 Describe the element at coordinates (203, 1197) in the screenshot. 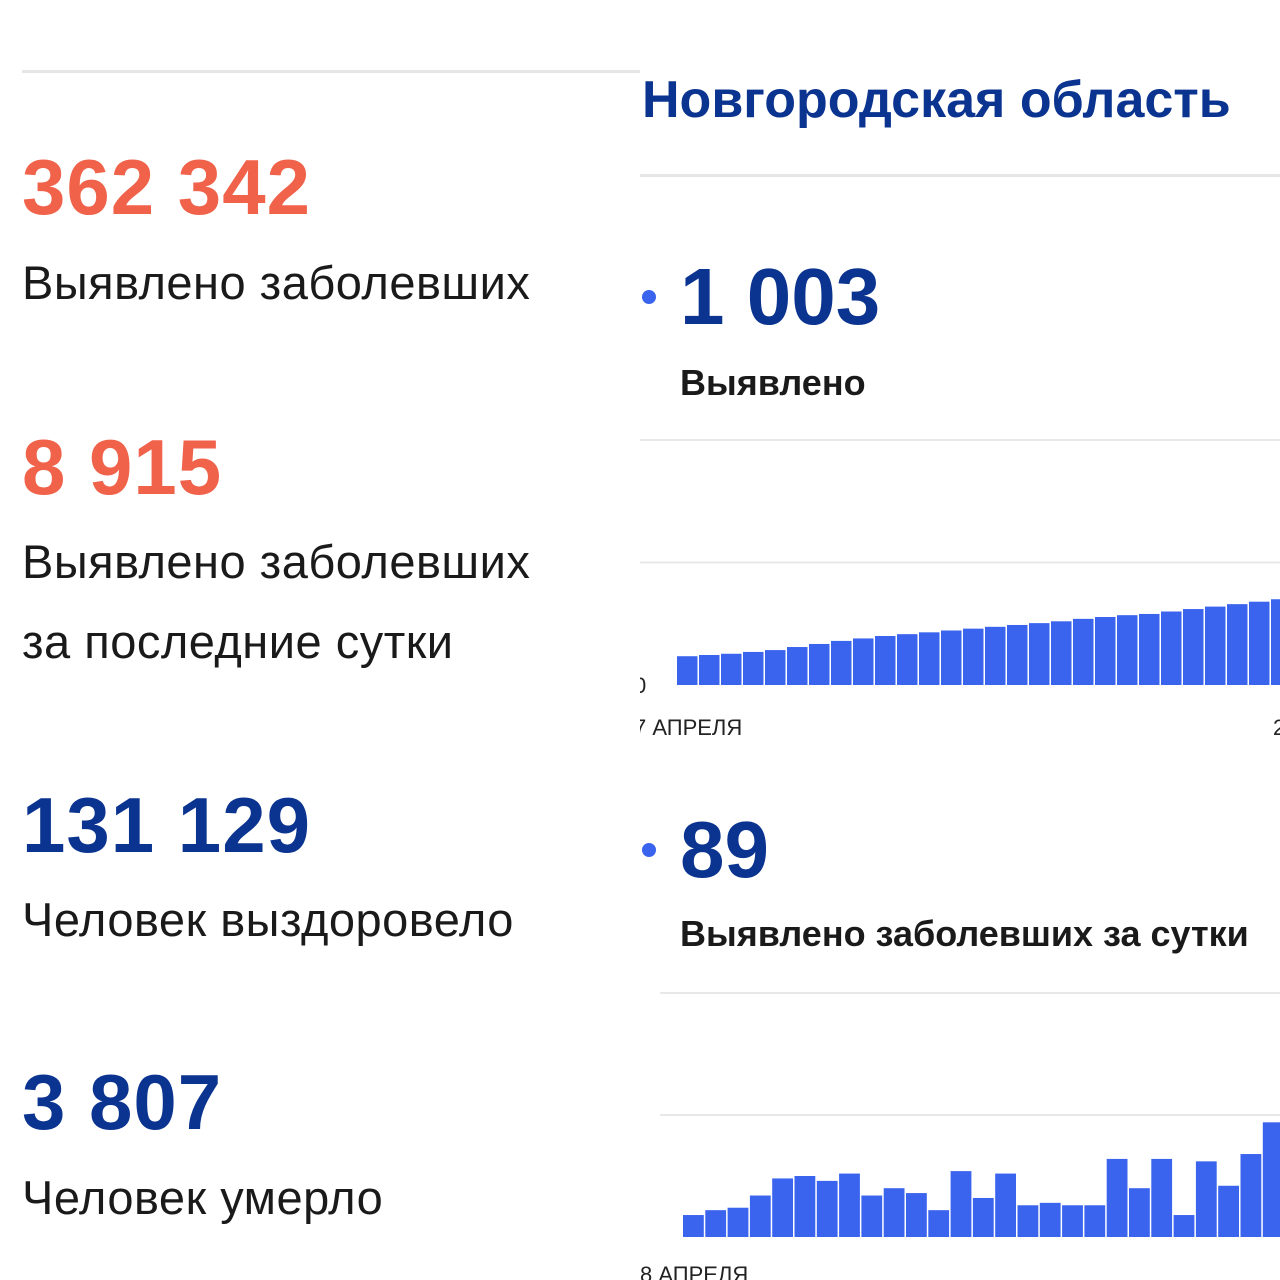

I see `deaths-label: Человек умерло` at that location.